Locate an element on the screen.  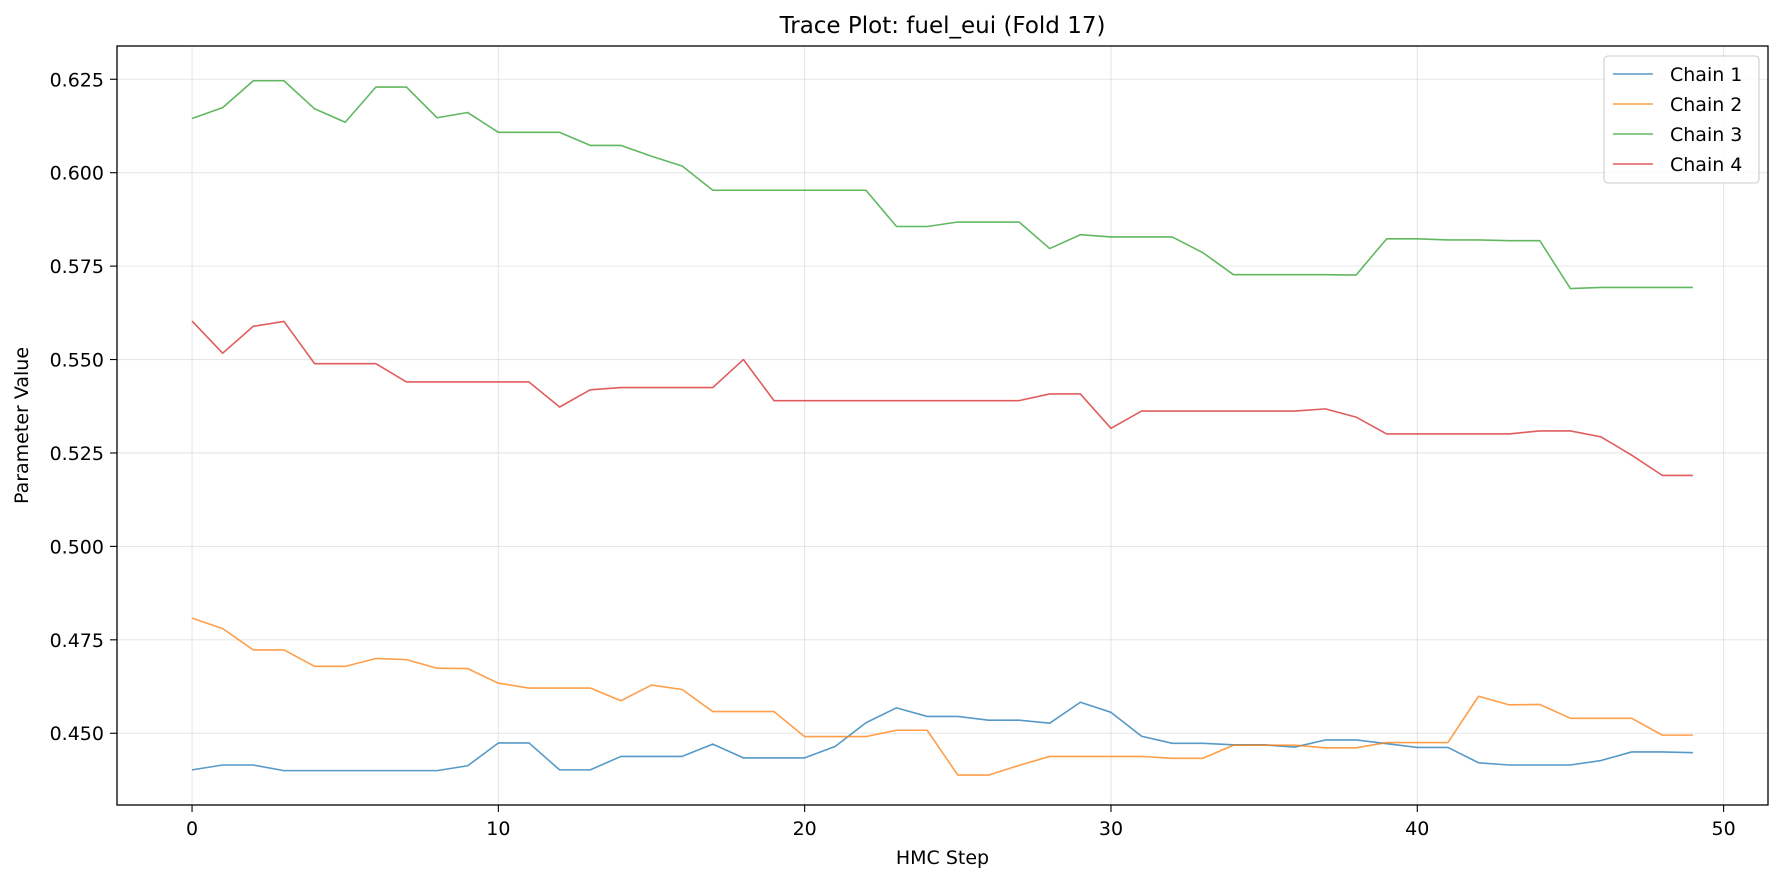
x-tick-label: 30 is located at coordinates (1111, 829).